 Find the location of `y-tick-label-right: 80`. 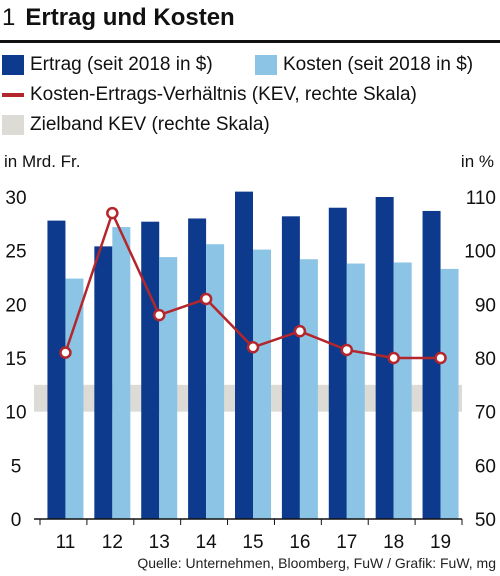

y-tick-label-right: 80 is located at coordinates (485, 359).